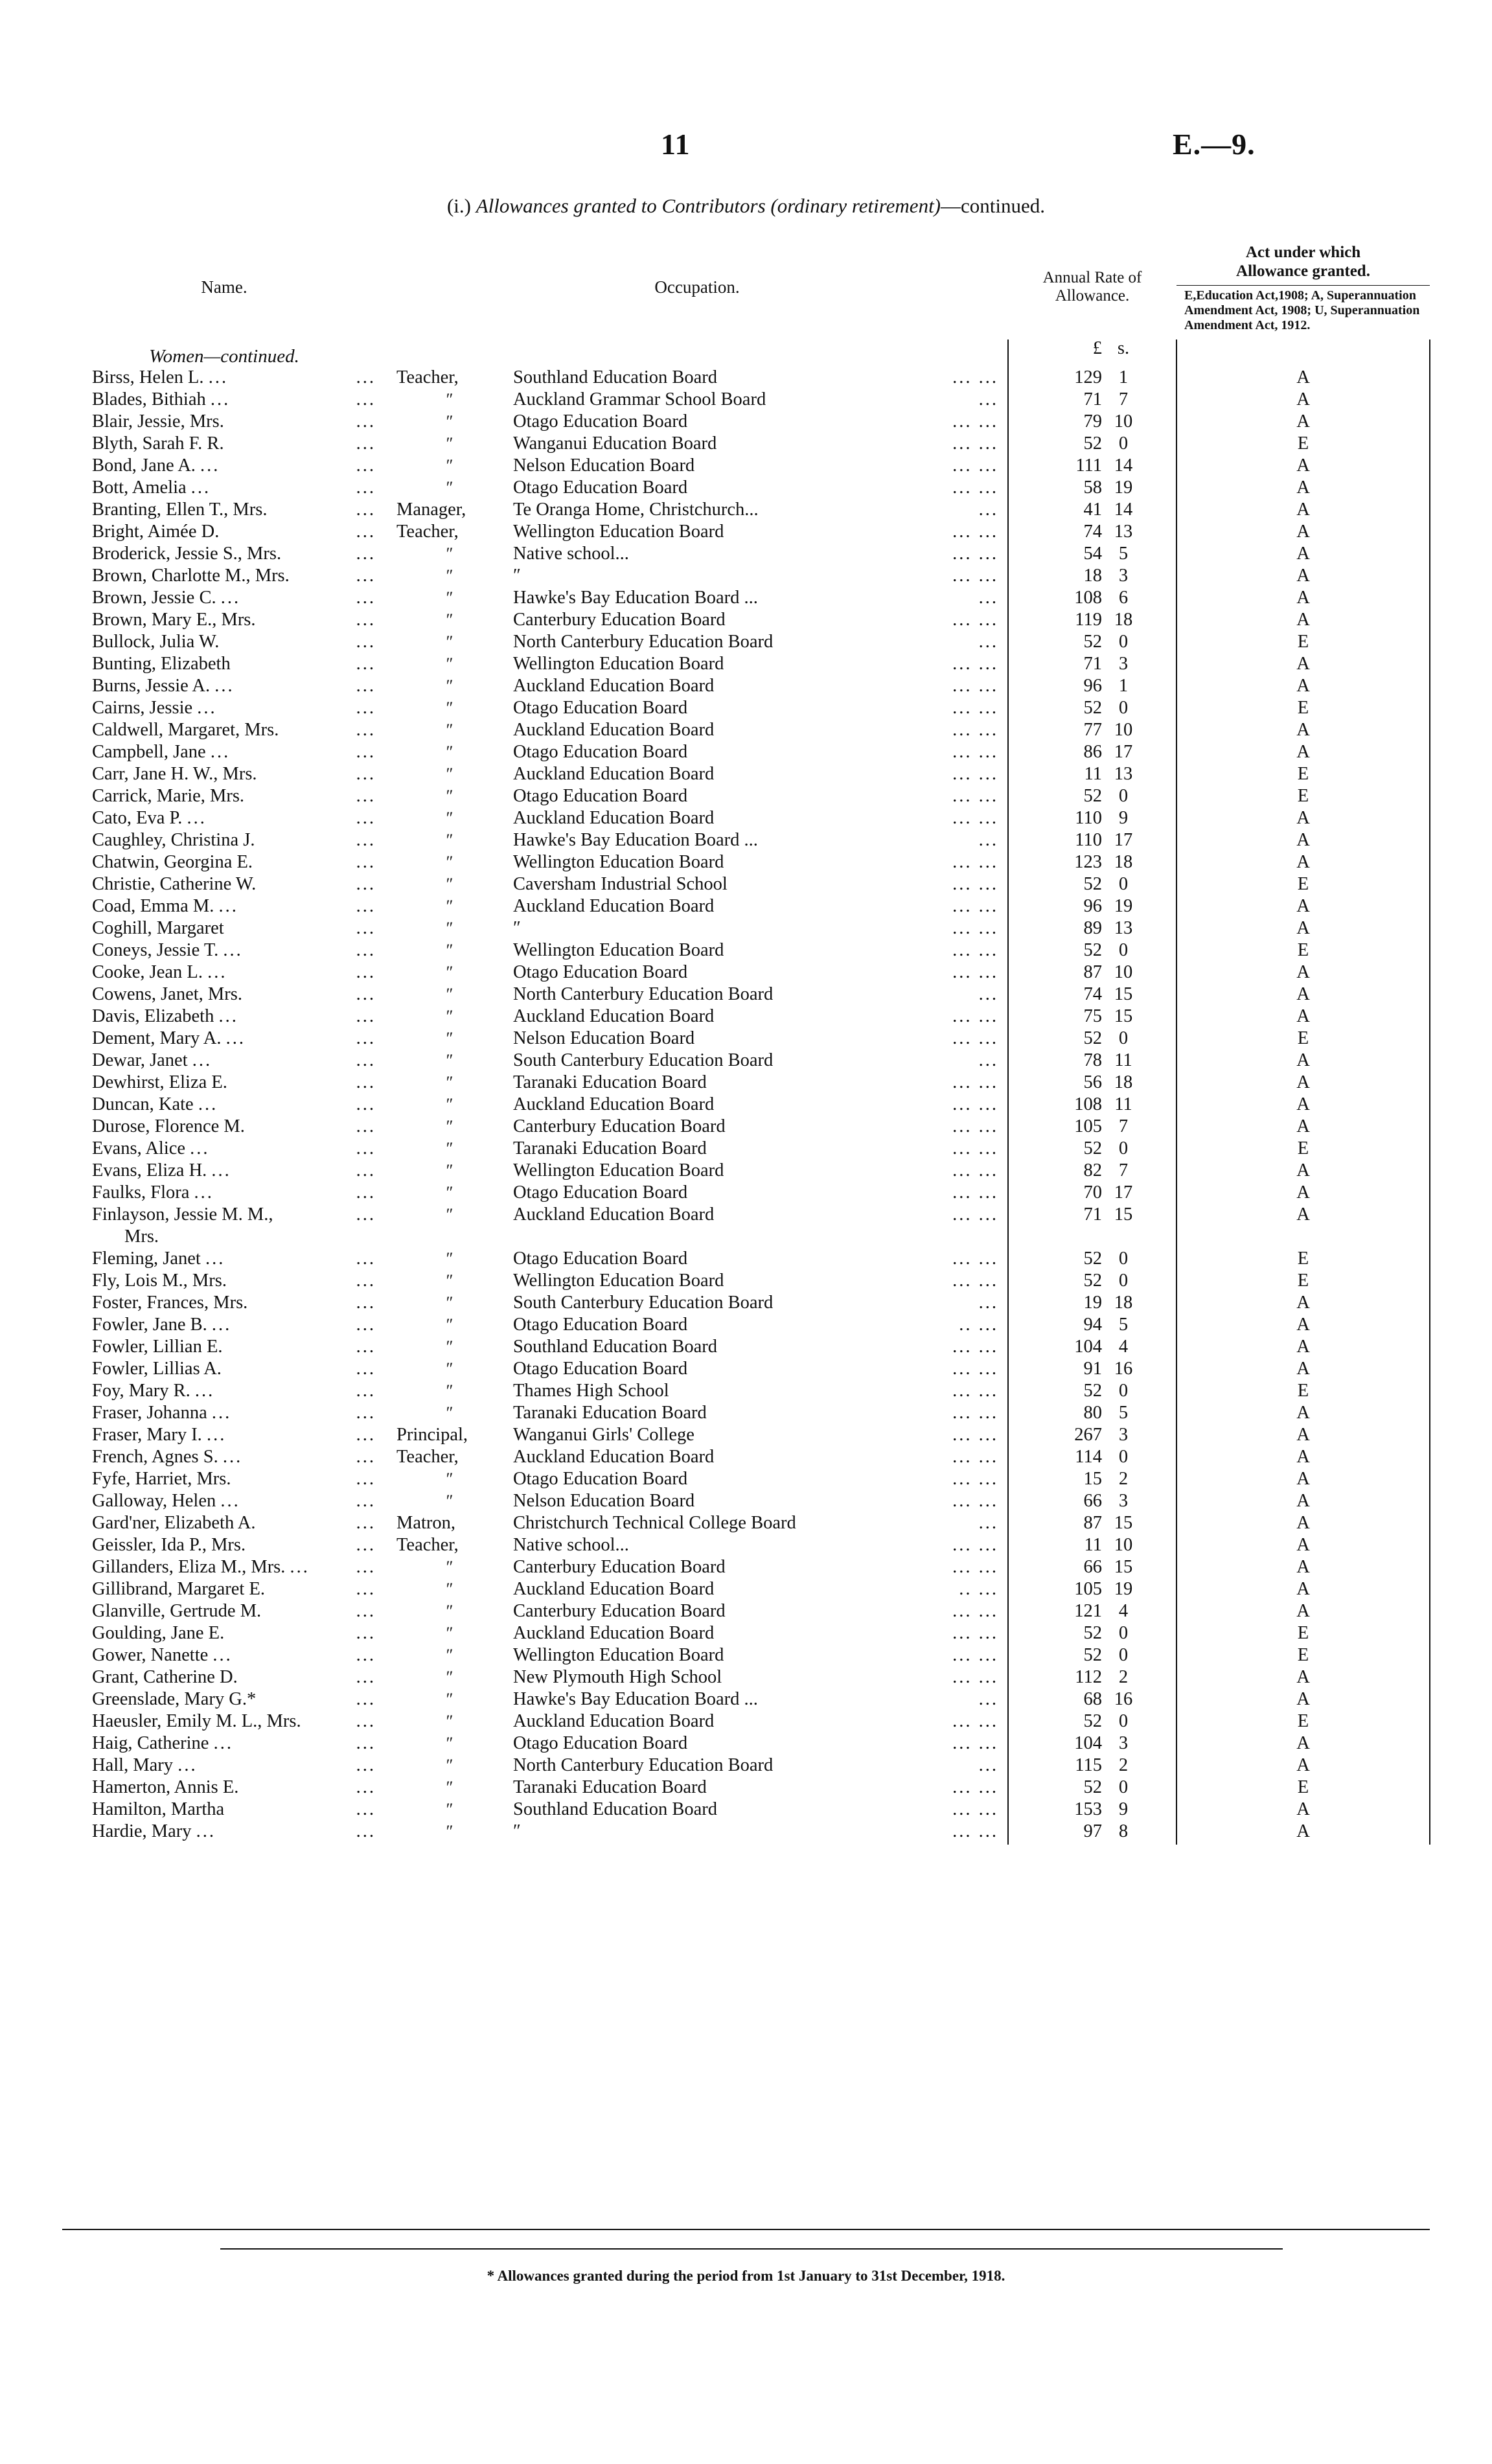  What do you see at coordinates (614, 906) in the screenshot?
I see `occupation-body: Auckland Education Board` at bounding box center [614, 906].